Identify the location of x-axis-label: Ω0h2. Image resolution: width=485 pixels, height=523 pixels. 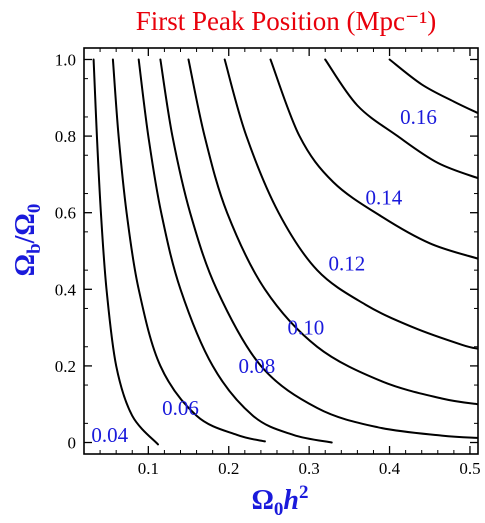
(280, 501).